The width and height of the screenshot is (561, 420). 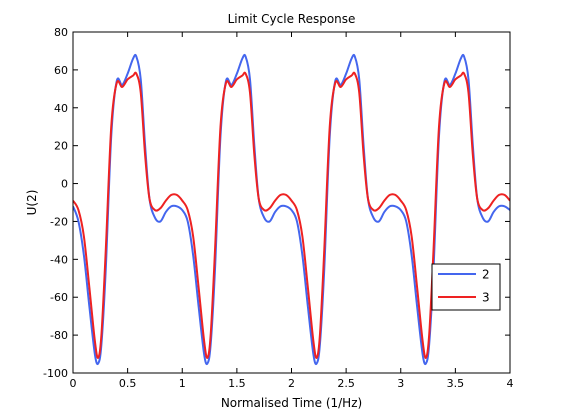 I want to click on x-tick-label: 0, so click(x=73, y=383).